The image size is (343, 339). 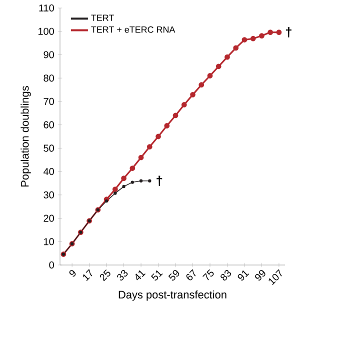 I want to click on x-tick-label: 9, so click(x=72, y=273).